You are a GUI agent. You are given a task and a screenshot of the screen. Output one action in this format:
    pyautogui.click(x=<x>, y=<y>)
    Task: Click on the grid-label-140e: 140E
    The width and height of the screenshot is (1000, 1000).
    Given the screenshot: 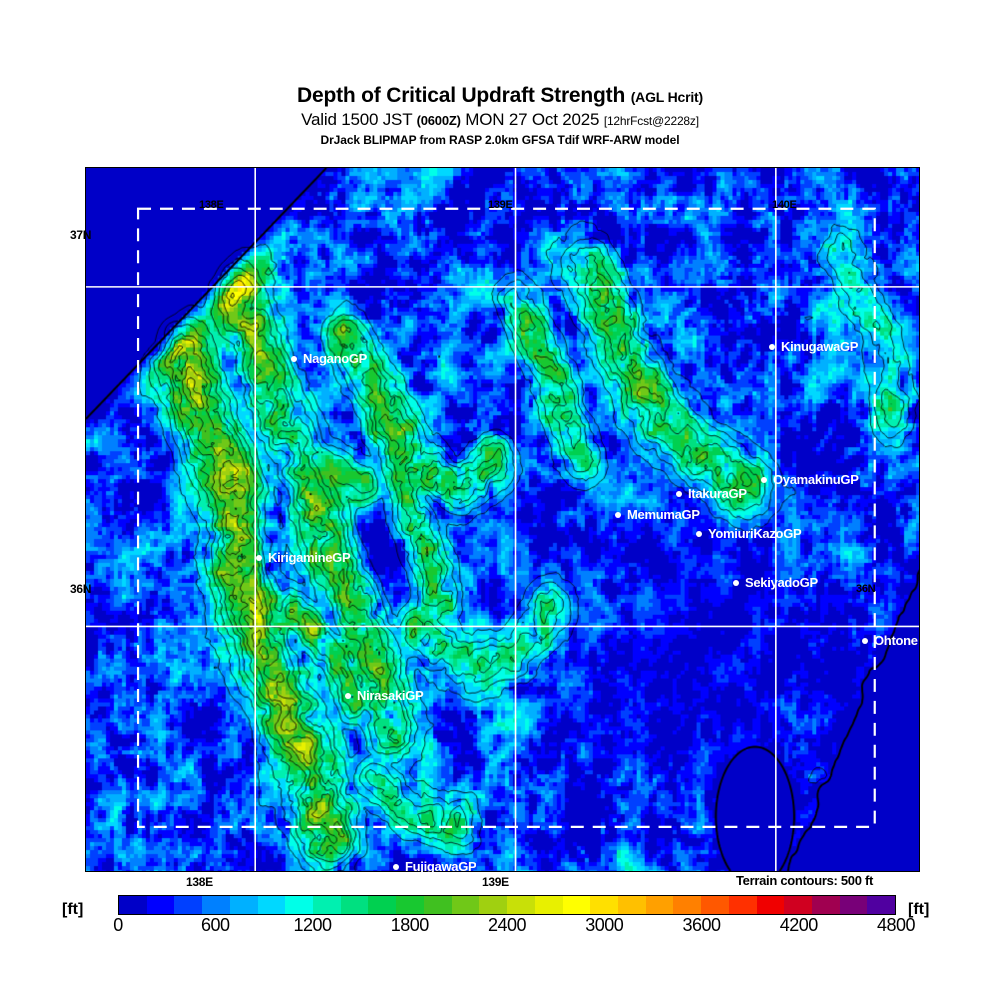 What is the action you would take?
    pyautogui.click(x=784, y=205)
    